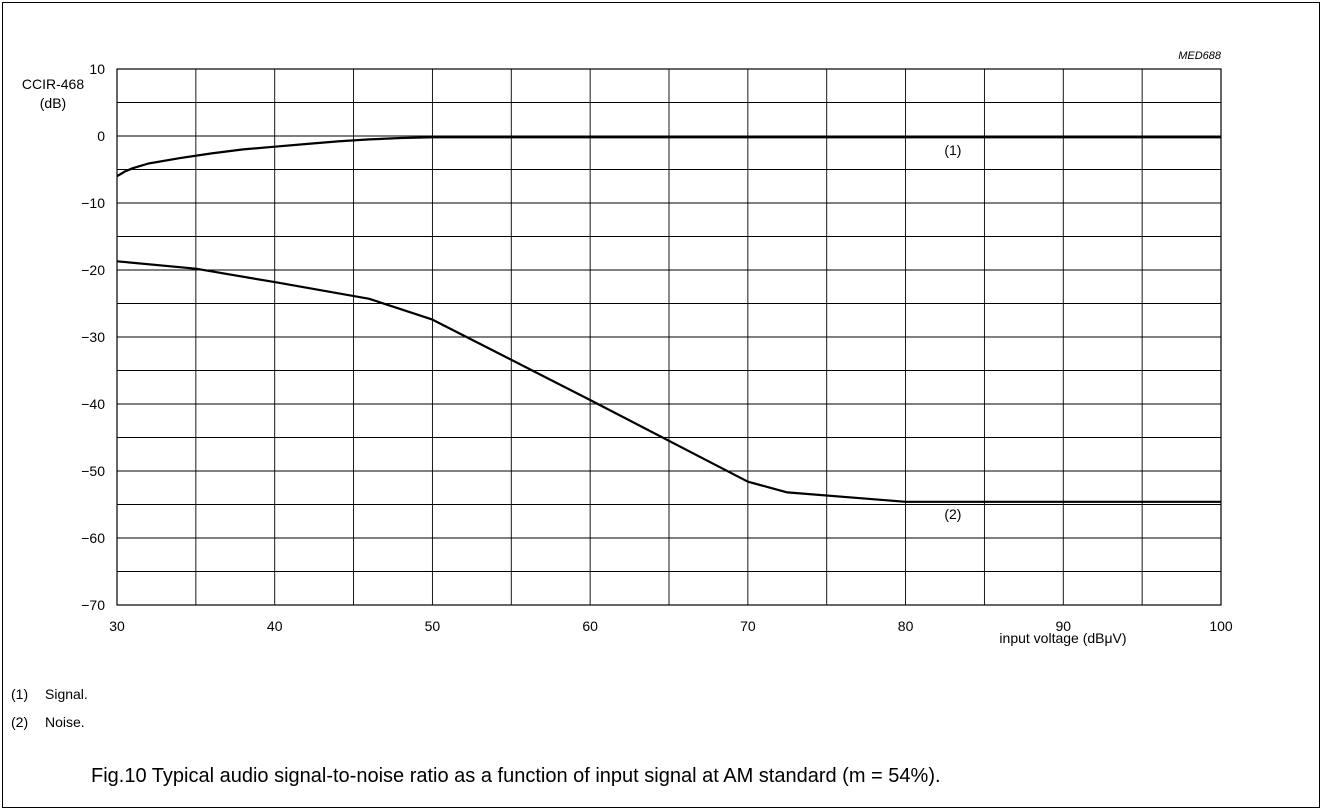 The width and height of the screenshot is (1324, 812). What do you see at coordinates (433, 626) in the screenshot?
I see `x-tick-label: 50` at bounding box center [433, 626].